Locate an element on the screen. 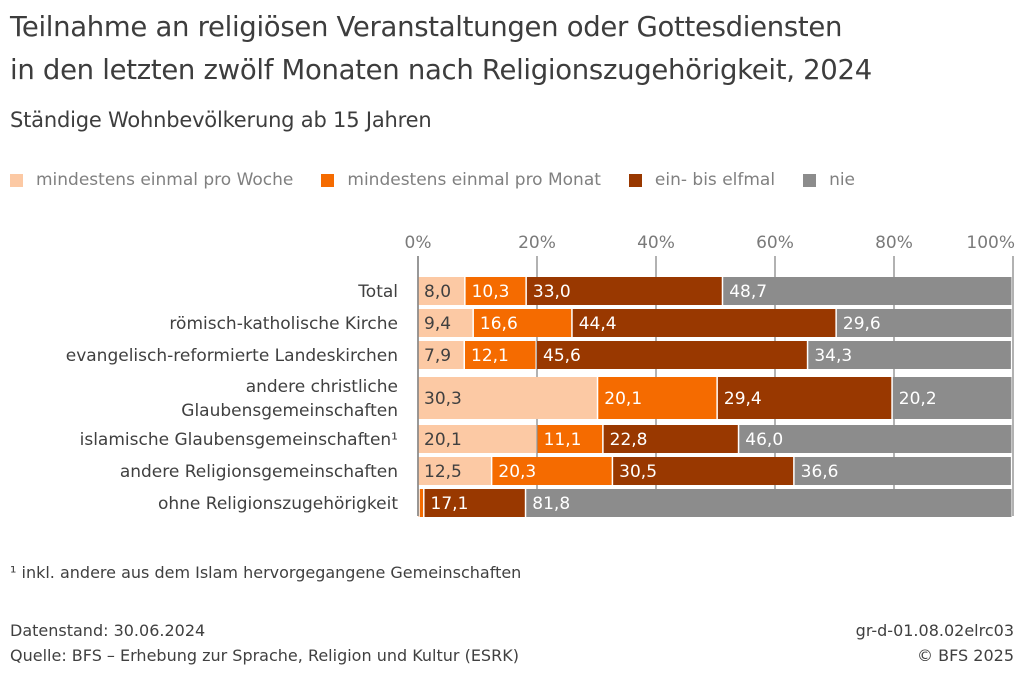 Image resolution: width=1024 pixels, height=678 pixels. category-label: andere christliche is located at coordinates (322, 387).